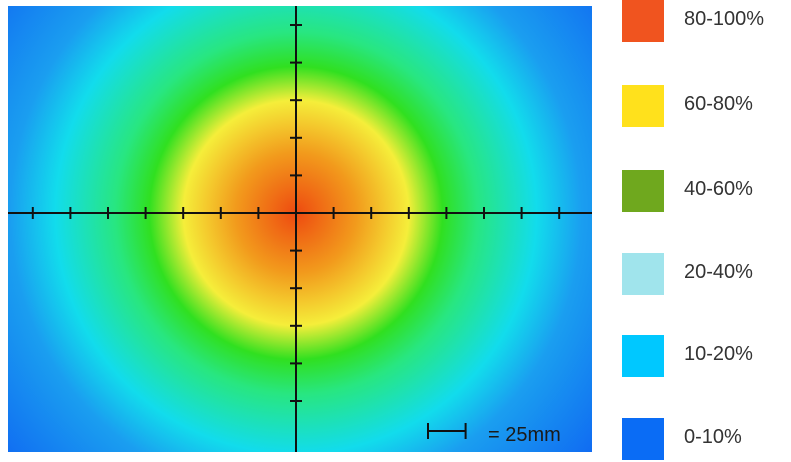 This screenshot has width=791, height=462. Describe the element at coordinates (718, 104) in the screenshot. I see `legend-label: 60-80%` at that location.